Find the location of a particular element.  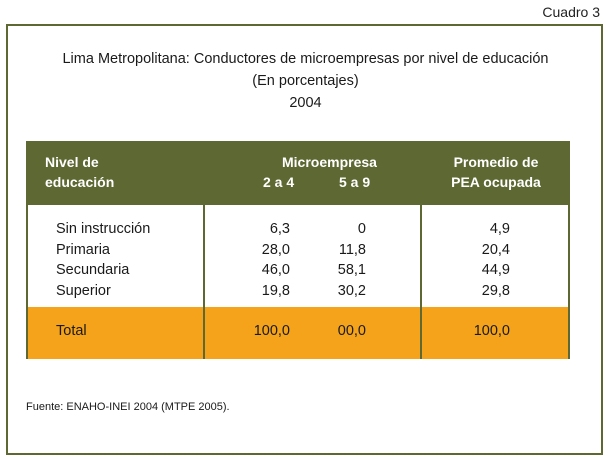

row-5a9: 30,2 is located at coordinates (351, 290).